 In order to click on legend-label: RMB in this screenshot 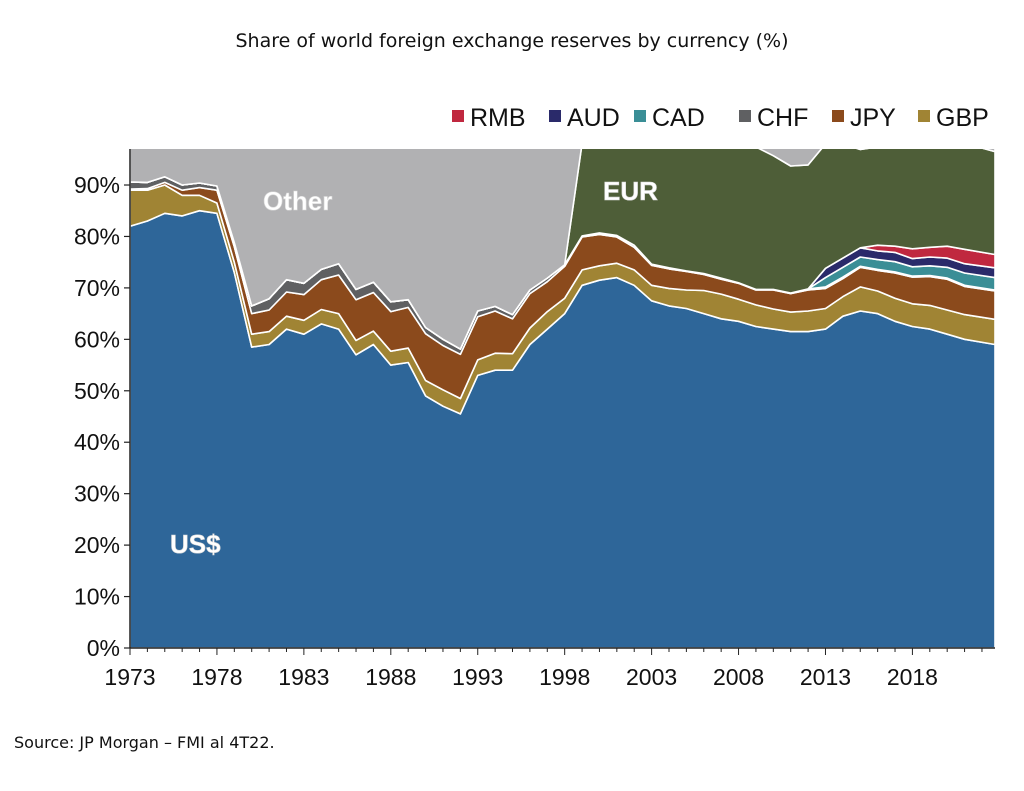, I will do `click(498, 118)`.